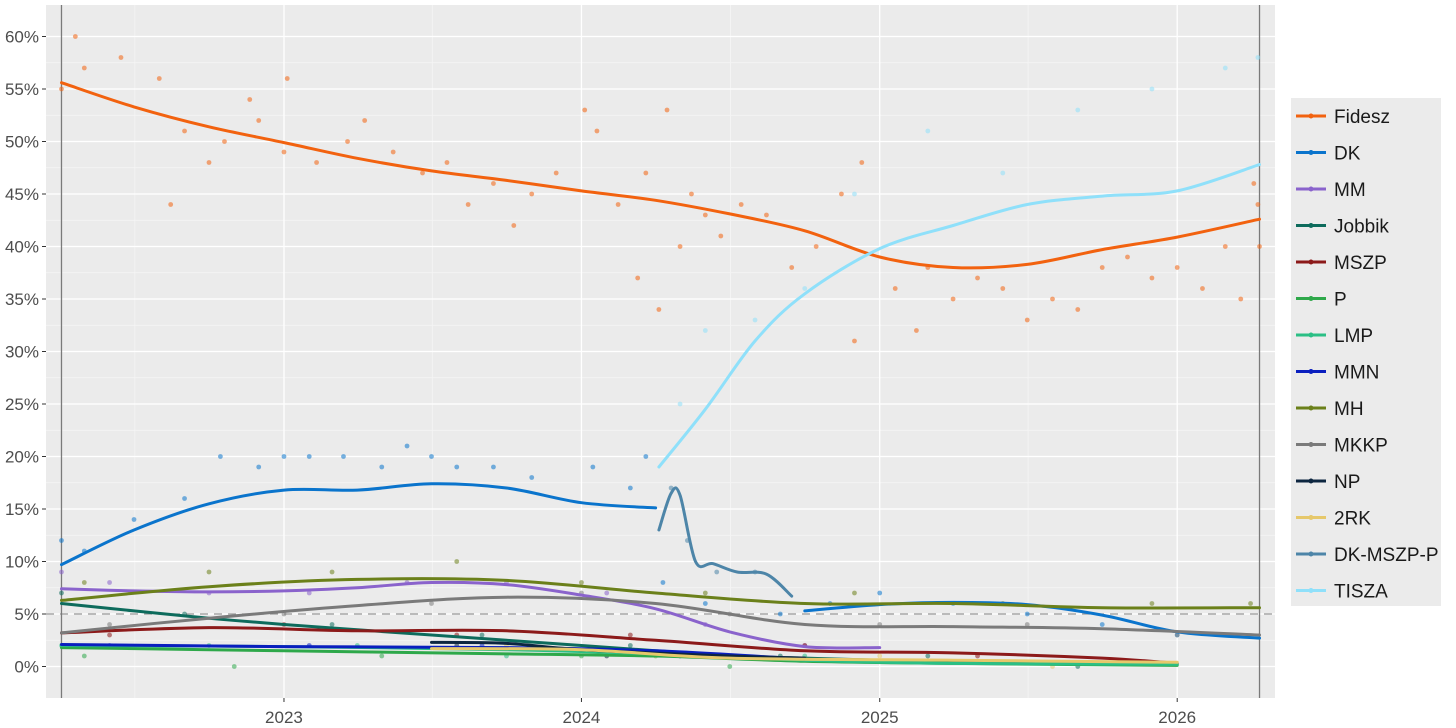  I want to click on x-tick-label: 2024, so click(582, 717).